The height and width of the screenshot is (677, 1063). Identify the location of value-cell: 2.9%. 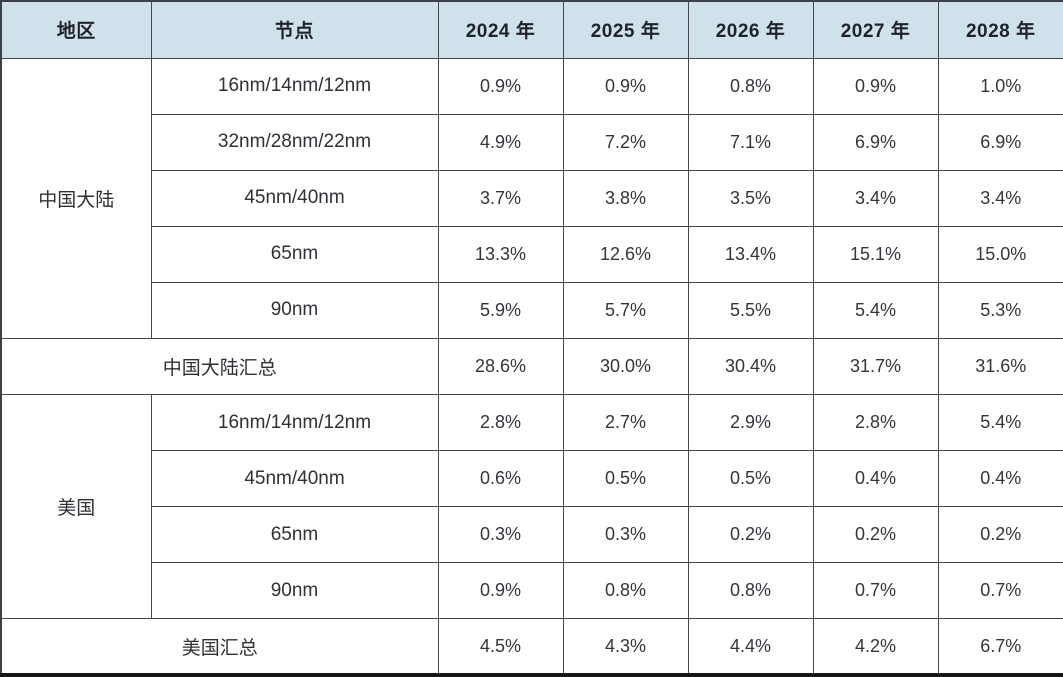
(750, 422).